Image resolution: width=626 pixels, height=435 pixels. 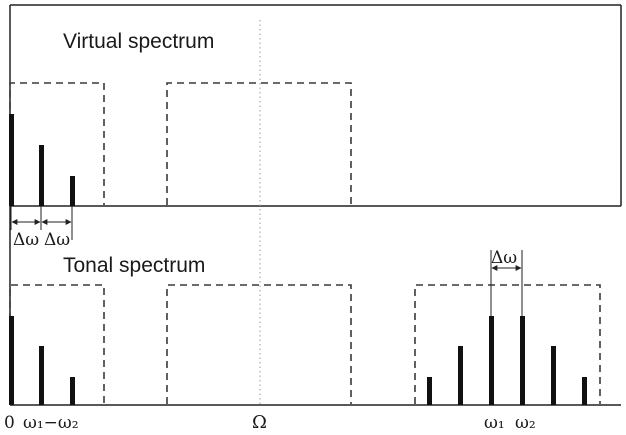 I want to click on x-label-omega2: ω₂, so click(x=525, y=423).